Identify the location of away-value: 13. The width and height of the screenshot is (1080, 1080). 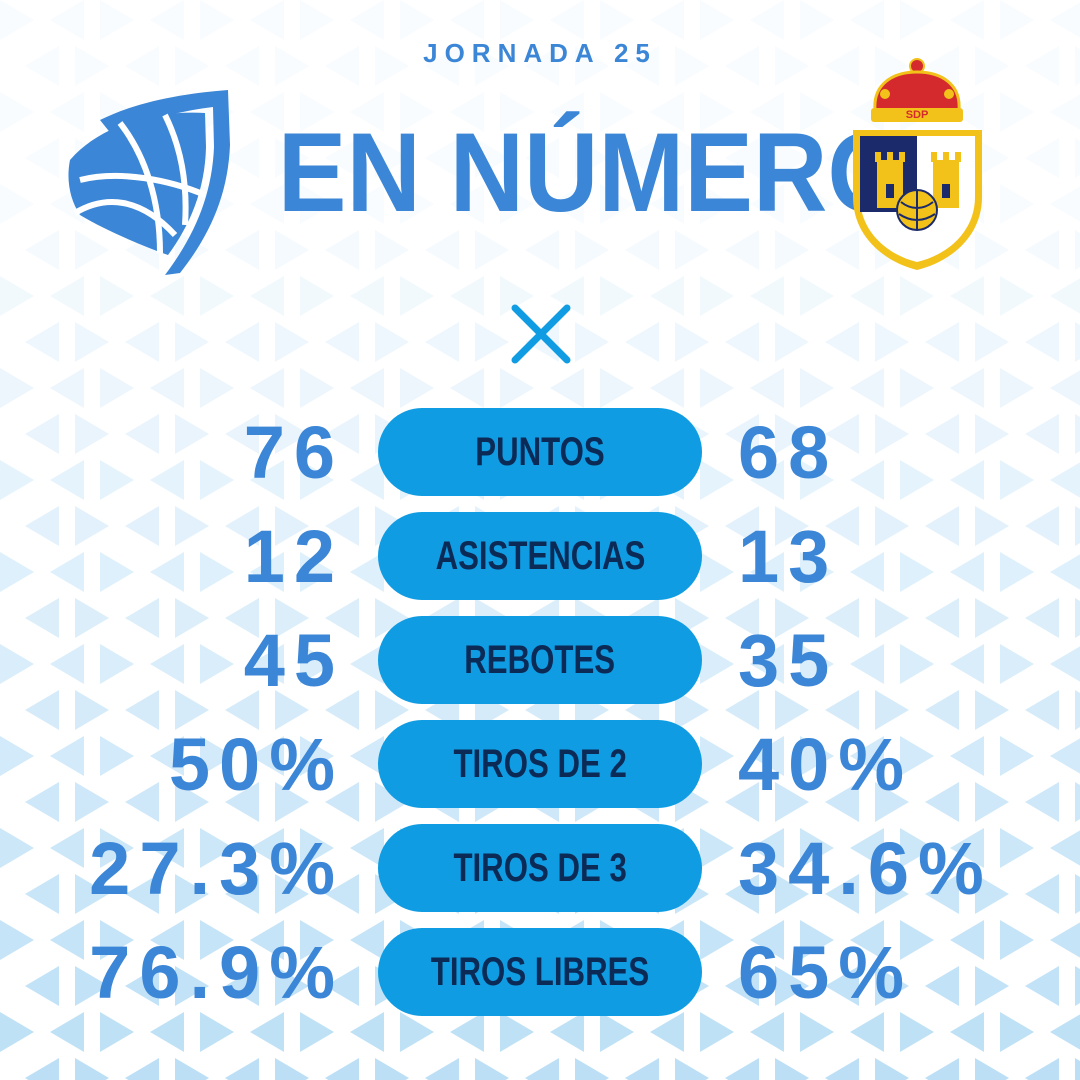
(788, 556).